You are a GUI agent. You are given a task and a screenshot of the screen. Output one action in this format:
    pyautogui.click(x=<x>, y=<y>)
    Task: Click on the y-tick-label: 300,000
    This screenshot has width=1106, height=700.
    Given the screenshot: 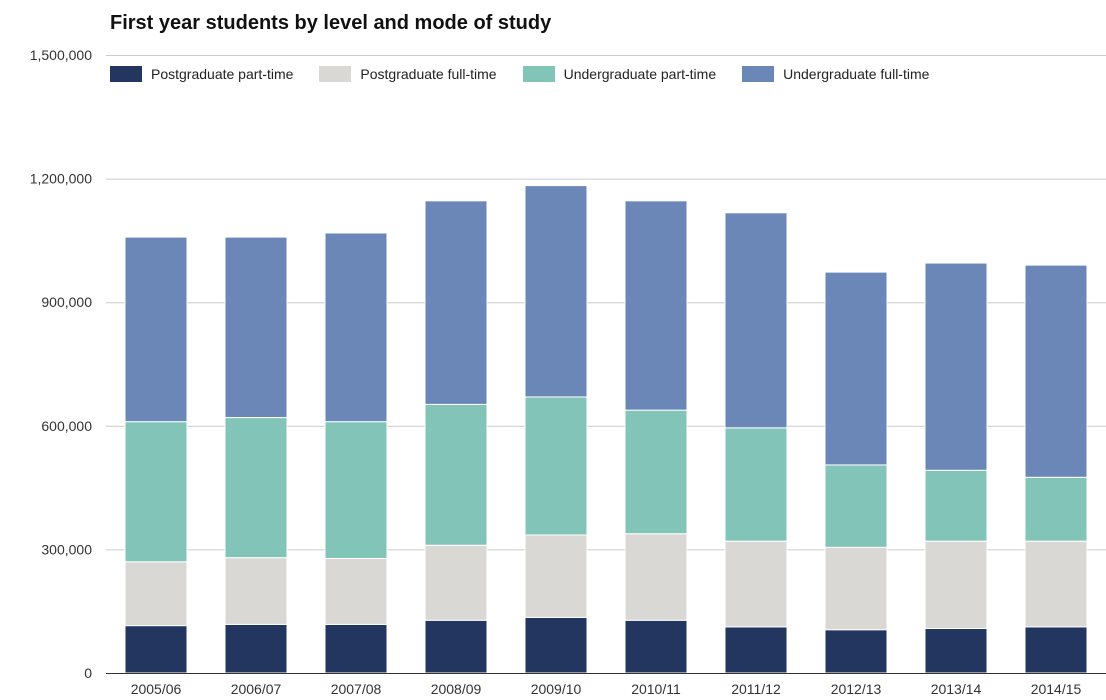 What is the action you would take?
    pyautogui.click(x=66, y=549)
    